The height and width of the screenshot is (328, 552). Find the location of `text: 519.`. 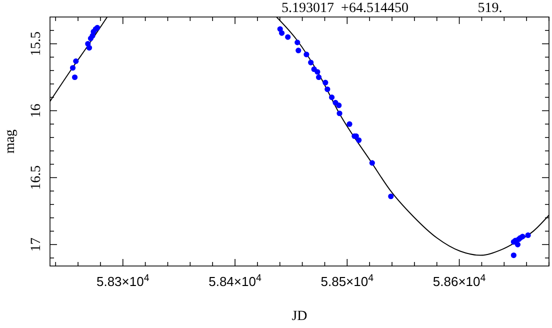

text: 519. is located at coordinates (490, 8).